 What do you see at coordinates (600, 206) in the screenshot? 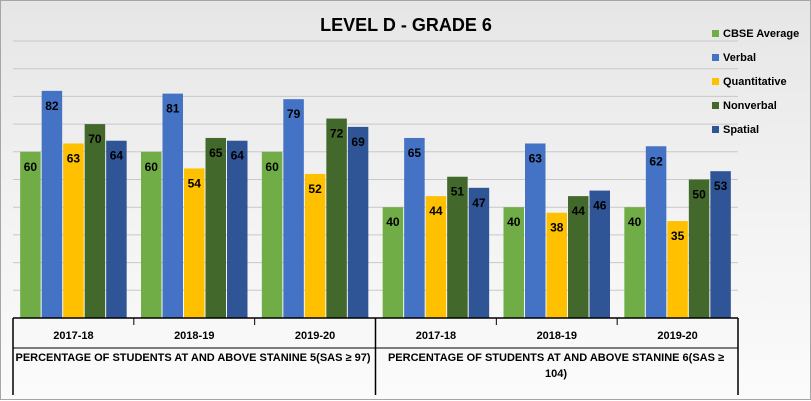
I see `data-label: 46` at bounding box center [600, 206].